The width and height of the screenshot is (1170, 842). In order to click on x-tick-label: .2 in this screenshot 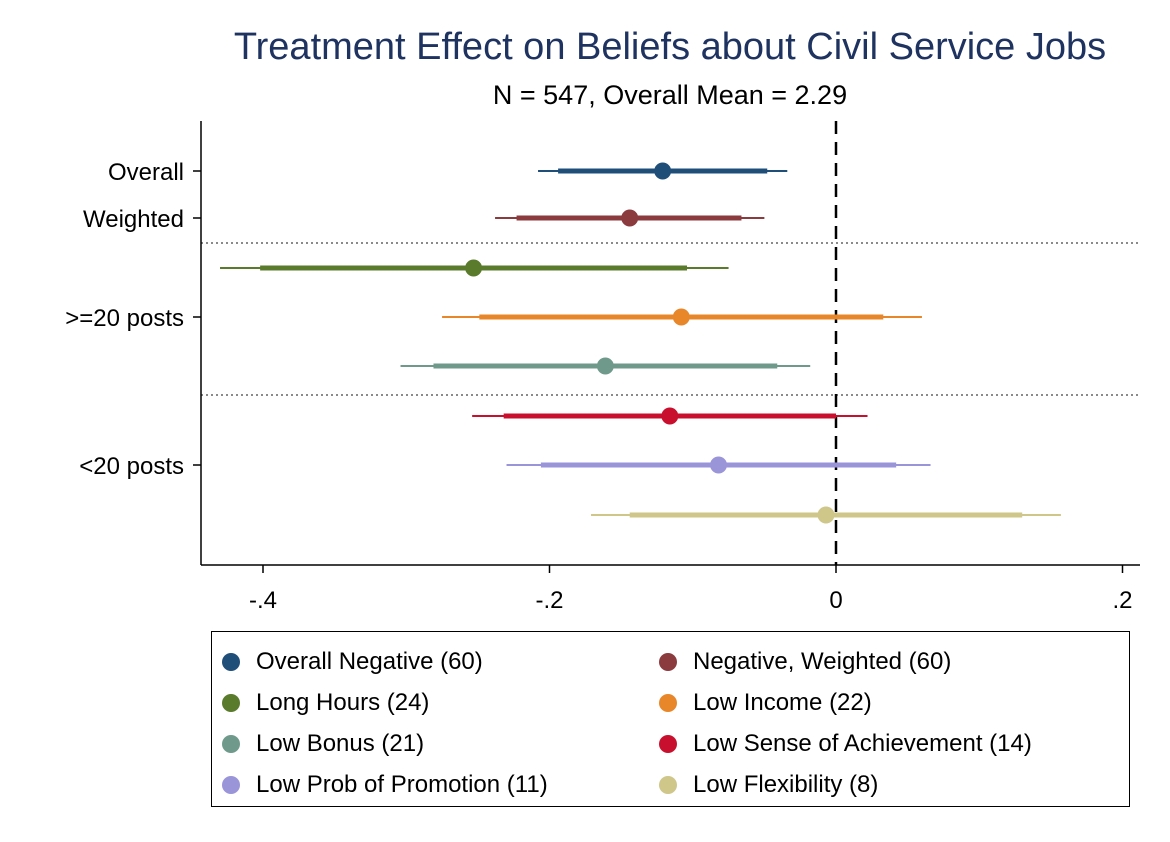, I will do `click(1122, 600)`.